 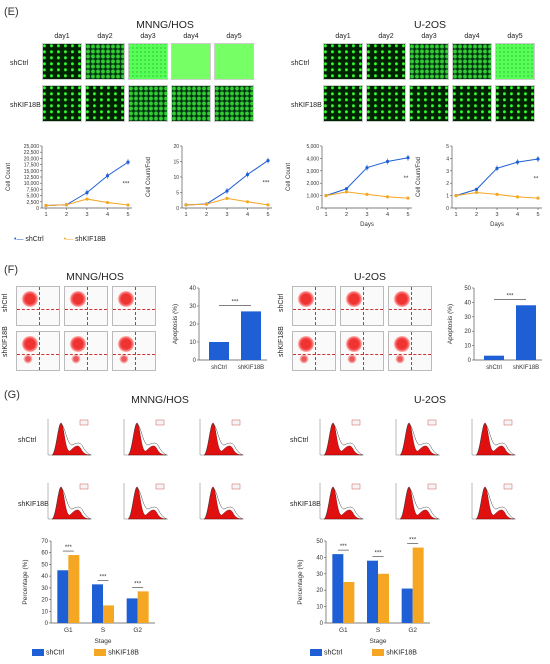 What do you see at coordinates (32, 190) in the screenshot?
I see `y-tick-label: 7,500` at bounding box center [32, 190].